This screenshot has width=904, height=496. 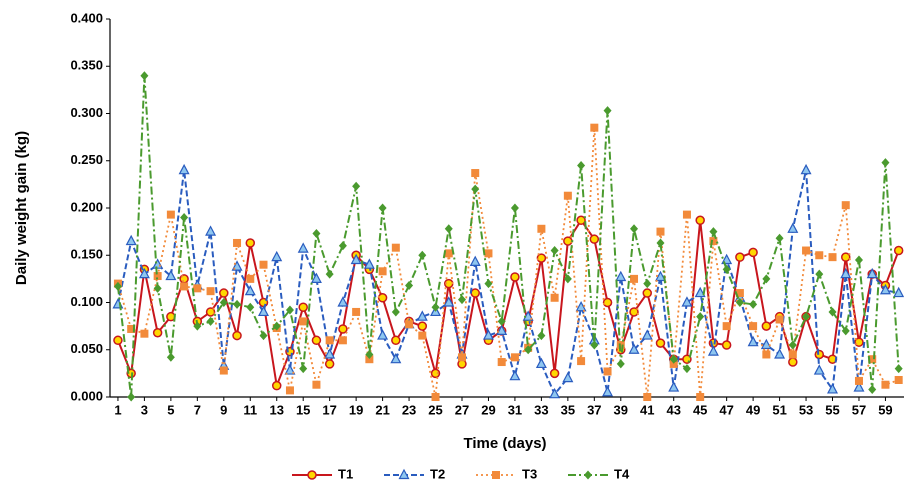 What do you see at coordinates (594, 409) in the screenshot?
I see `x-tick-label: 37` at bounding box center [594, 409].